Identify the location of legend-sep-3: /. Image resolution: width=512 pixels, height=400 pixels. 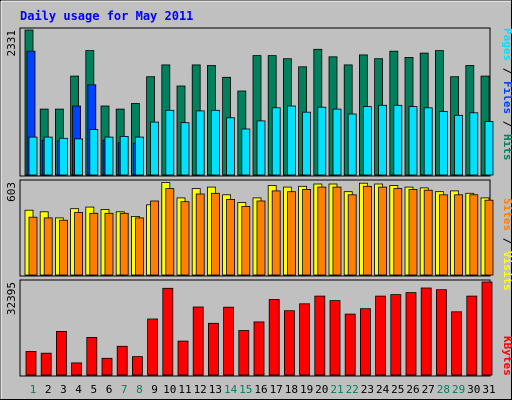
(506, 241).